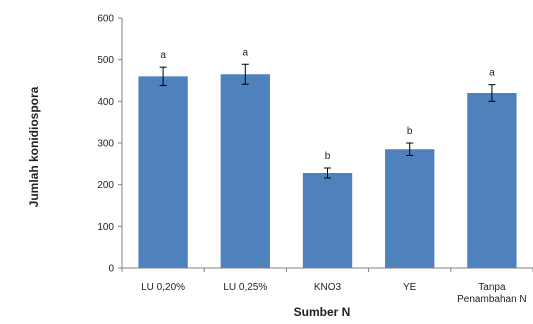 The width and height of the screenshot is (533, 324). Describe the element at coordinates (492, 293) in the screenshot. I see `x-tick-label: Tanpa Penambahan N` at that location.